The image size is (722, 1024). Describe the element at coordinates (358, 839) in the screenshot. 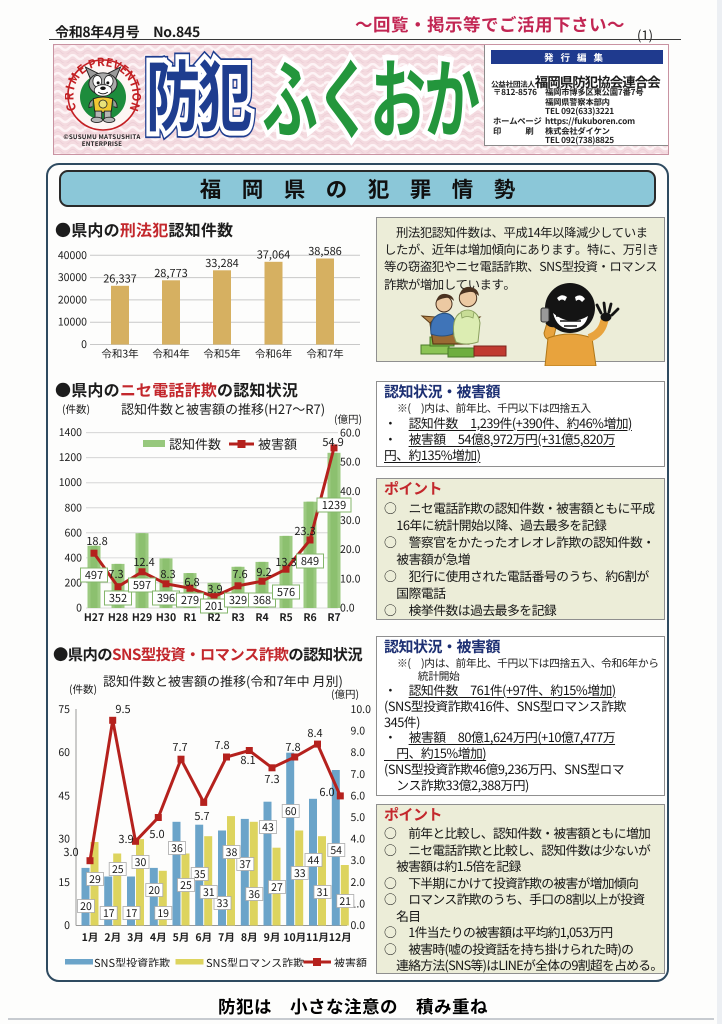

I see `svg-text: 4.0` at that location.